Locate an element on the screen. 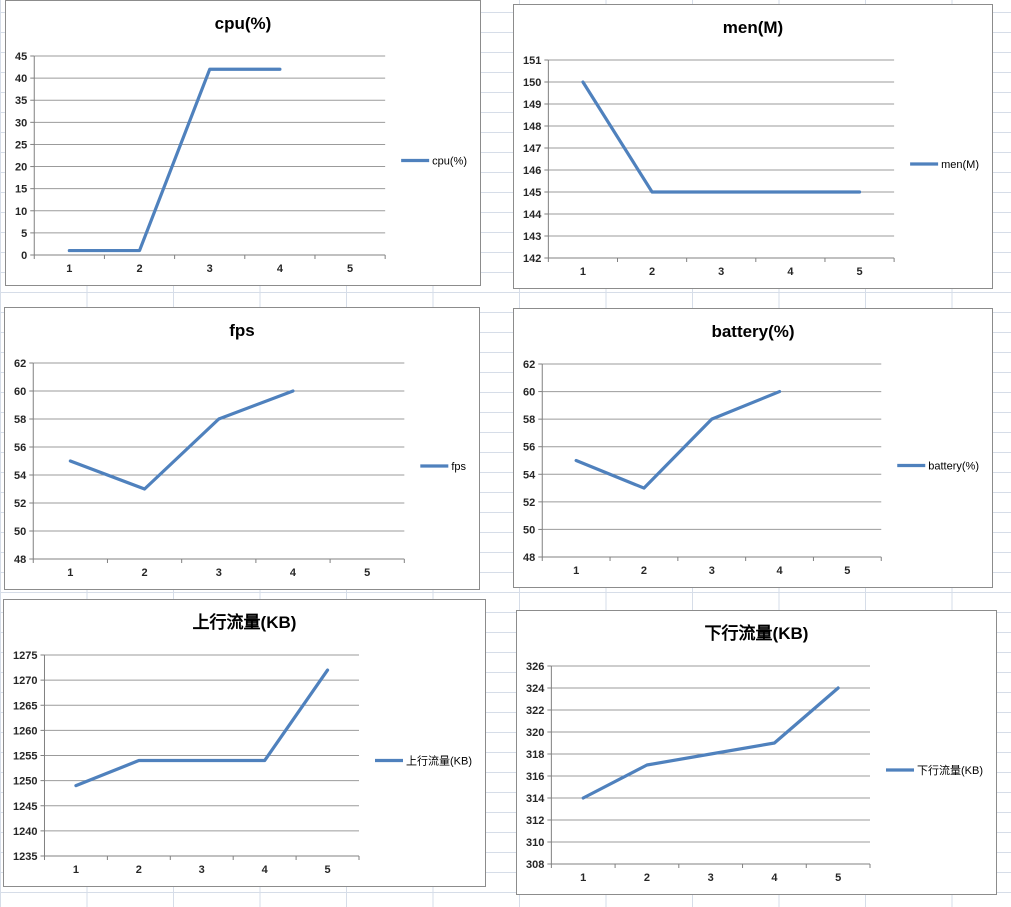 This screenshot has height=907, width=1011. legend: fps is located at coordinates (443, 467).